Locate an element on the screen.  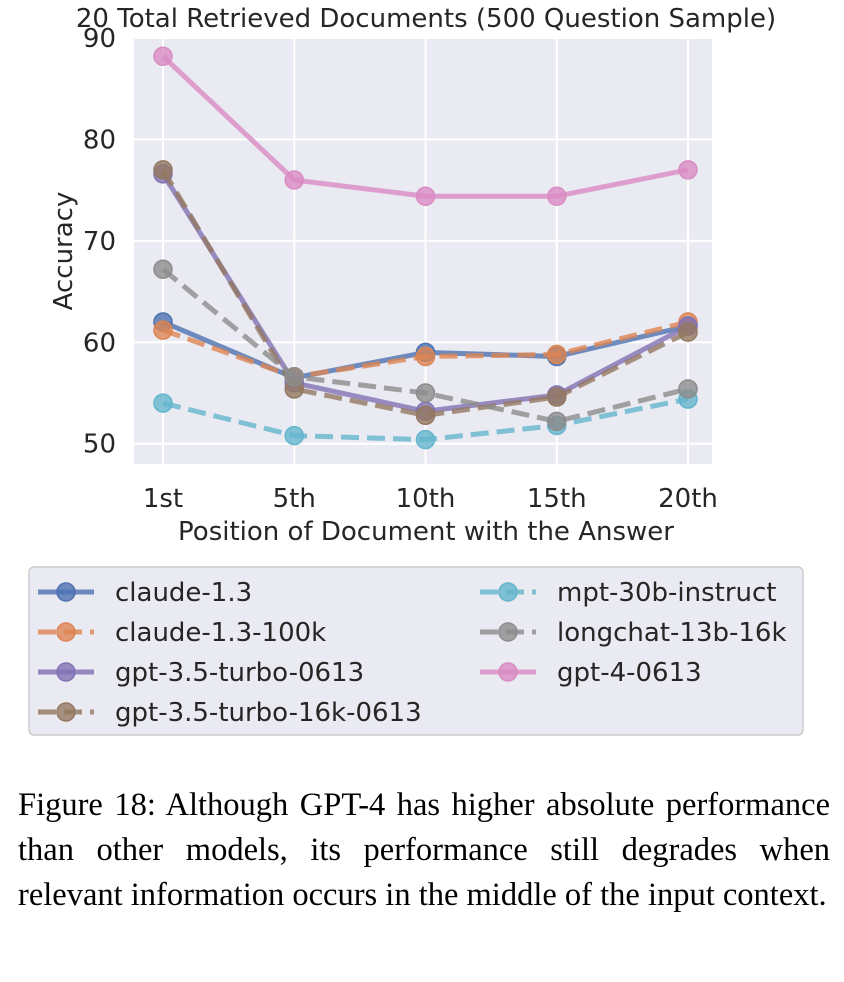
x-tick-label: 1st is located at coordinates (163, 499).